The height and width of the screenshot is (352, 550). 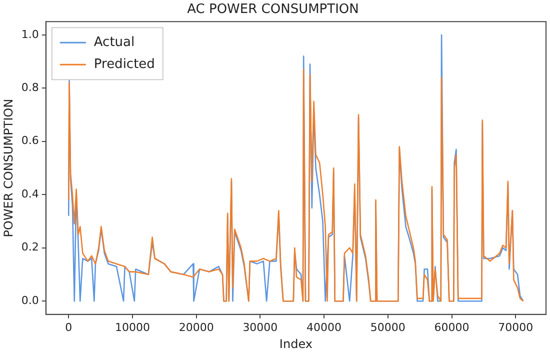 What do you see at coordinates (295, 343) in the screenshot?
I see `x-axis-title: Index` at bounding box center [295, 343].